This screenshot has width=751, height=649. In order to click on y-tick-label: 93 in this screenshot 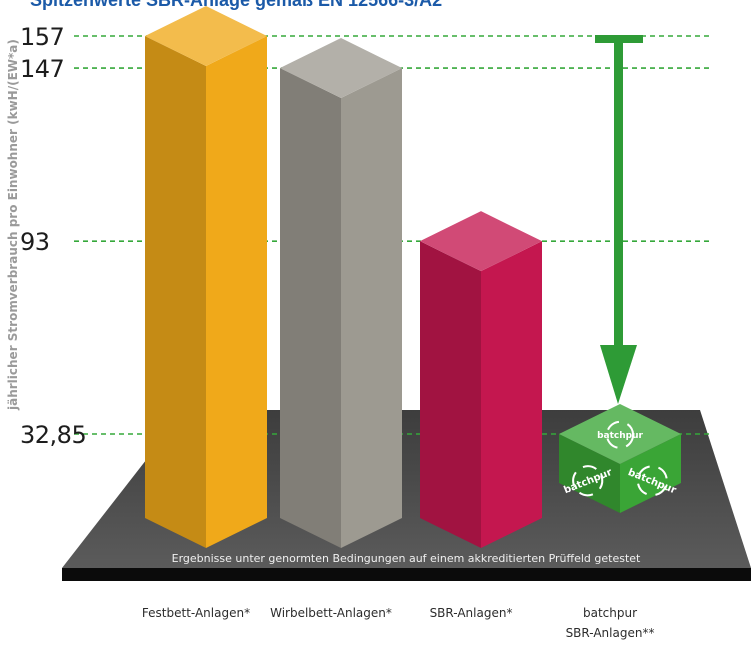, I will do `click(35, 242)`.